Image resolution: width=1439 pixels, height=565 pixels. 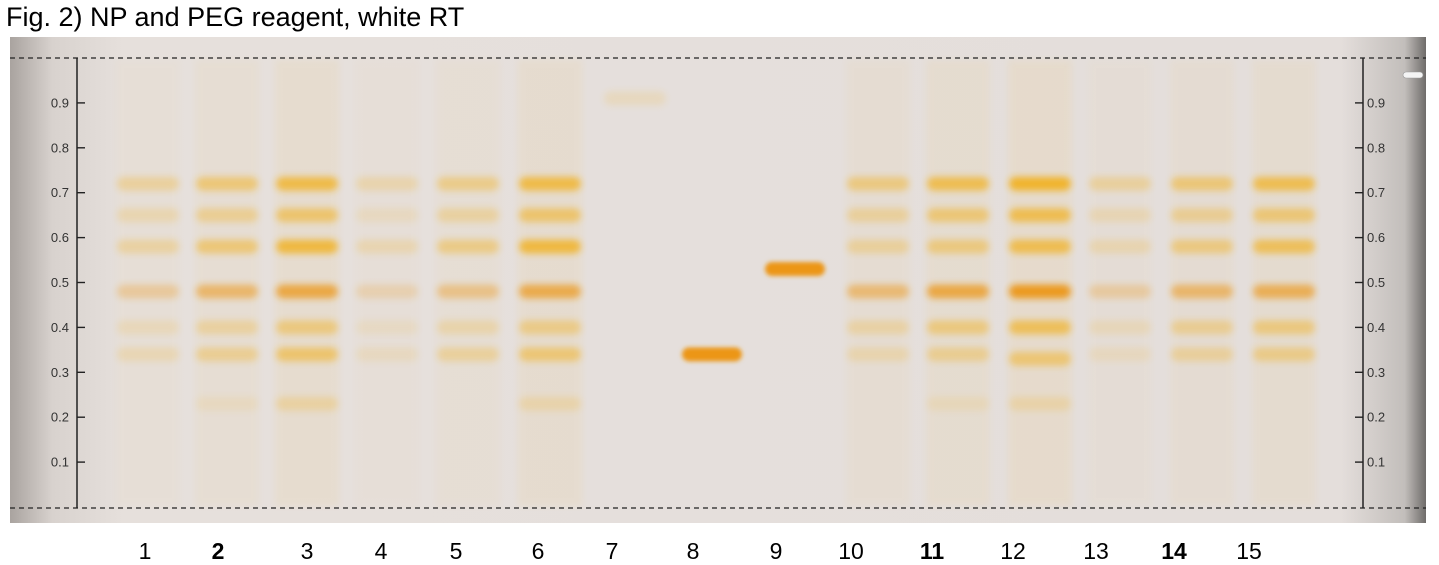 What do you see at coordinates (1096, 551) in the screenshot?
I see `lane-label: 13` at bounding box center [1096, 551].